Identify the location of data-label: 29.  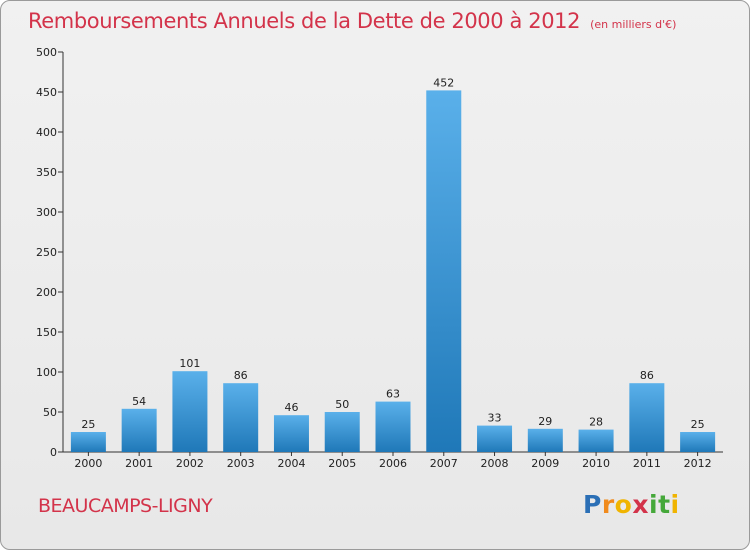
(545, 421).